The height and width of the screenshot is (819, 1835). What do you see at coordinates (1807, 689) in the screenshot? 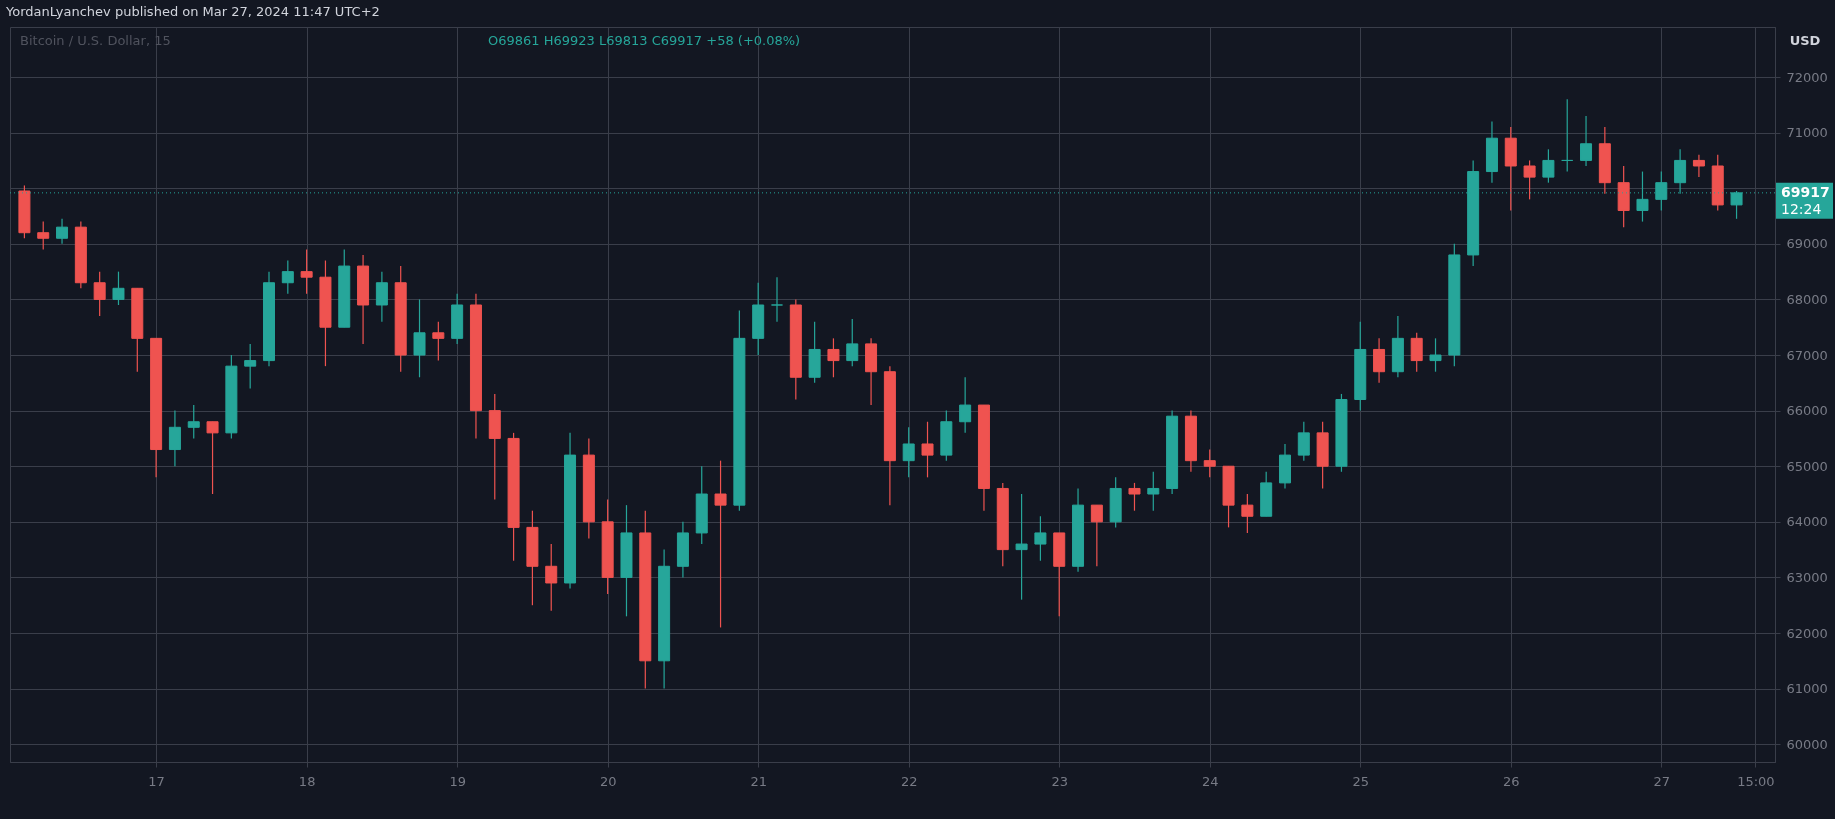
I see `y-tick-label: 61000` at bounding box center [1807, 689].